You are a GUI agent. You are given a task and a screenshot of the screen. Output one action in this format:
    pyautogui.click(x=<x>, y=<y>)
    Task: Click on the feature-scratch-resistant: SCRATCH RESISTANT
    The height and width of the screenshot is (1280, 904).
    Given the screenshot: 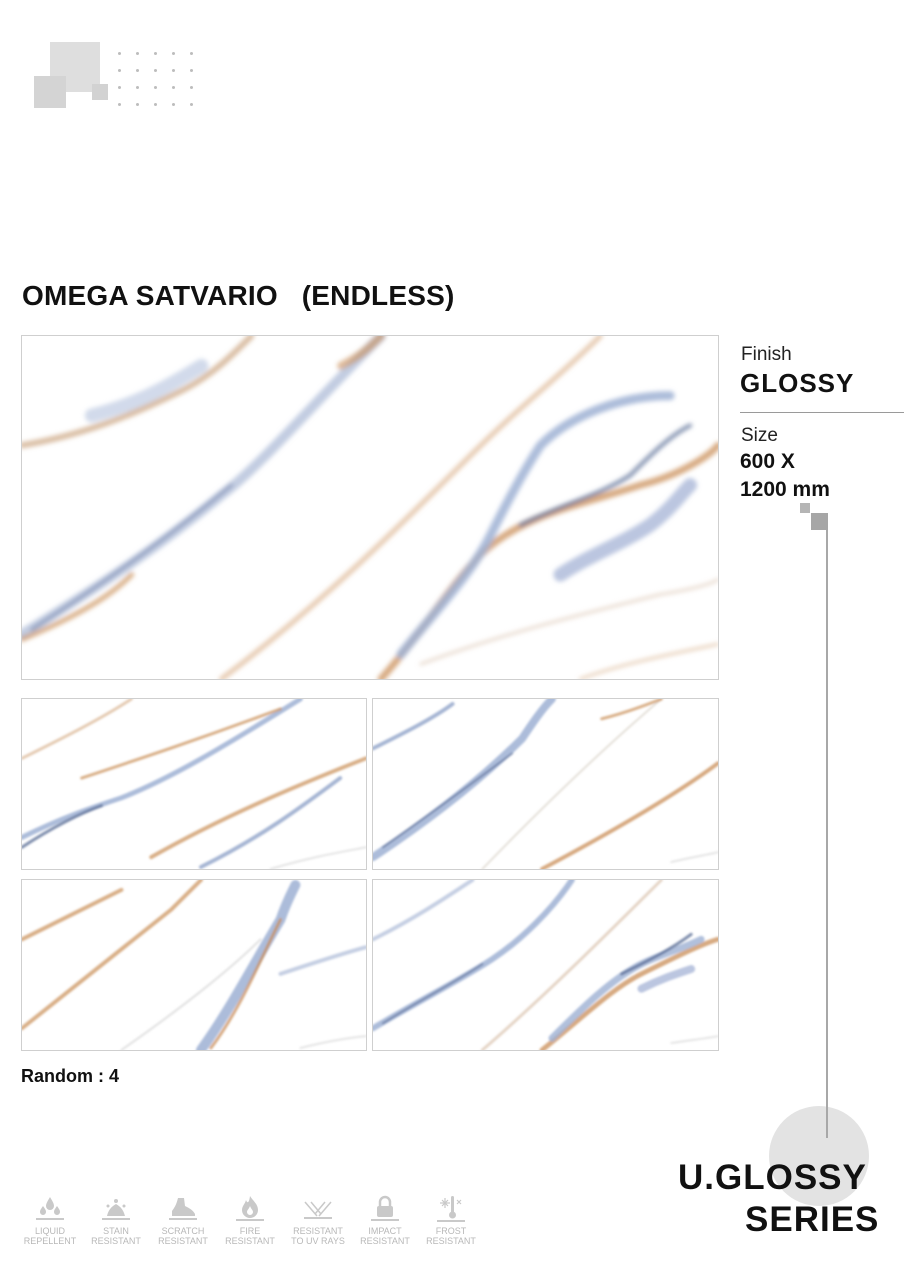 What is the action you would take?
    pyautogui.click(x=183, y=1220)
    